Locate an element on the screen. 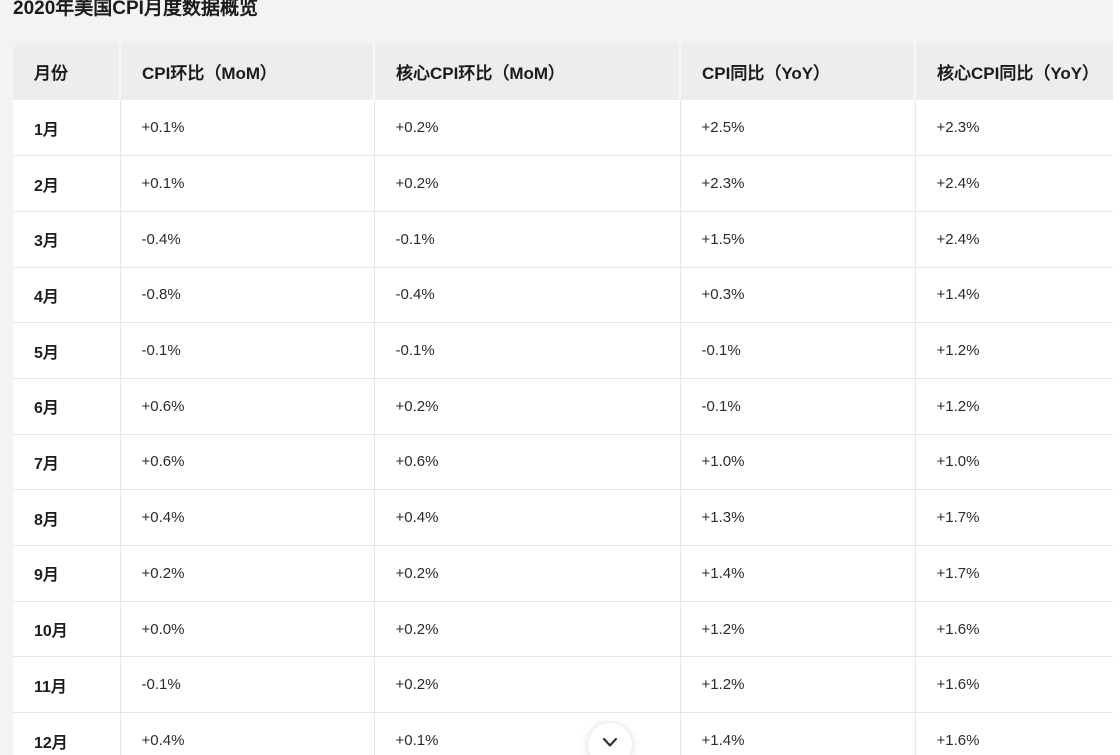 This screenshot has height=755, width=1120. month-cell: 2月 is located at coordinates (66, 183).